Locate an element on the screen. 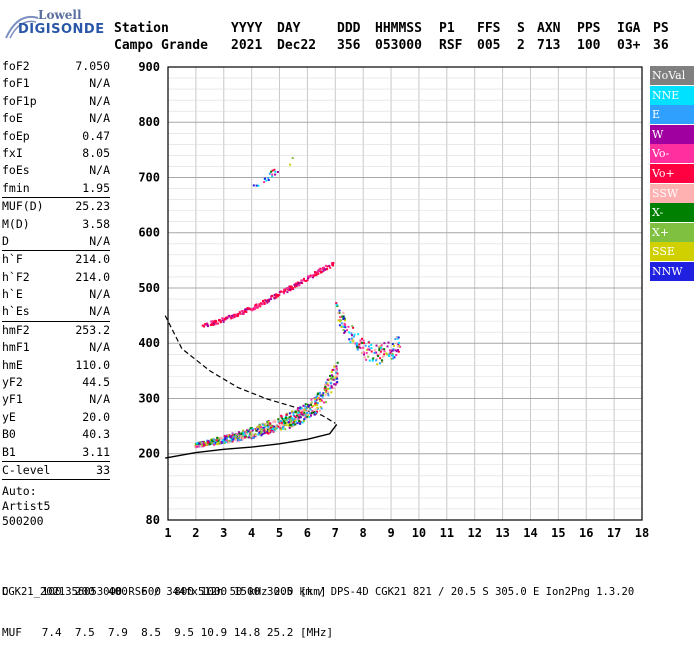 The width and height of the screenshot is (700, 653). auto-label: Auto: is located at coordinates (19, 491).